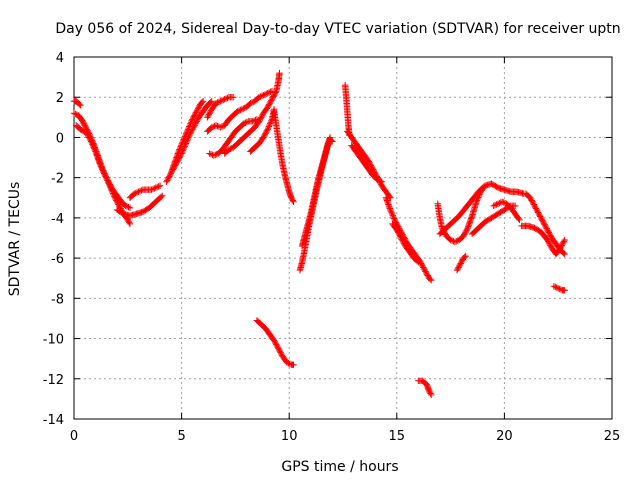 Image resolution: width=640 pixels, height=480 pixels. Describe the element at coordinates (339, 467) in the screenshot. I see `x-axis-label: GPS time / hours` at that location.